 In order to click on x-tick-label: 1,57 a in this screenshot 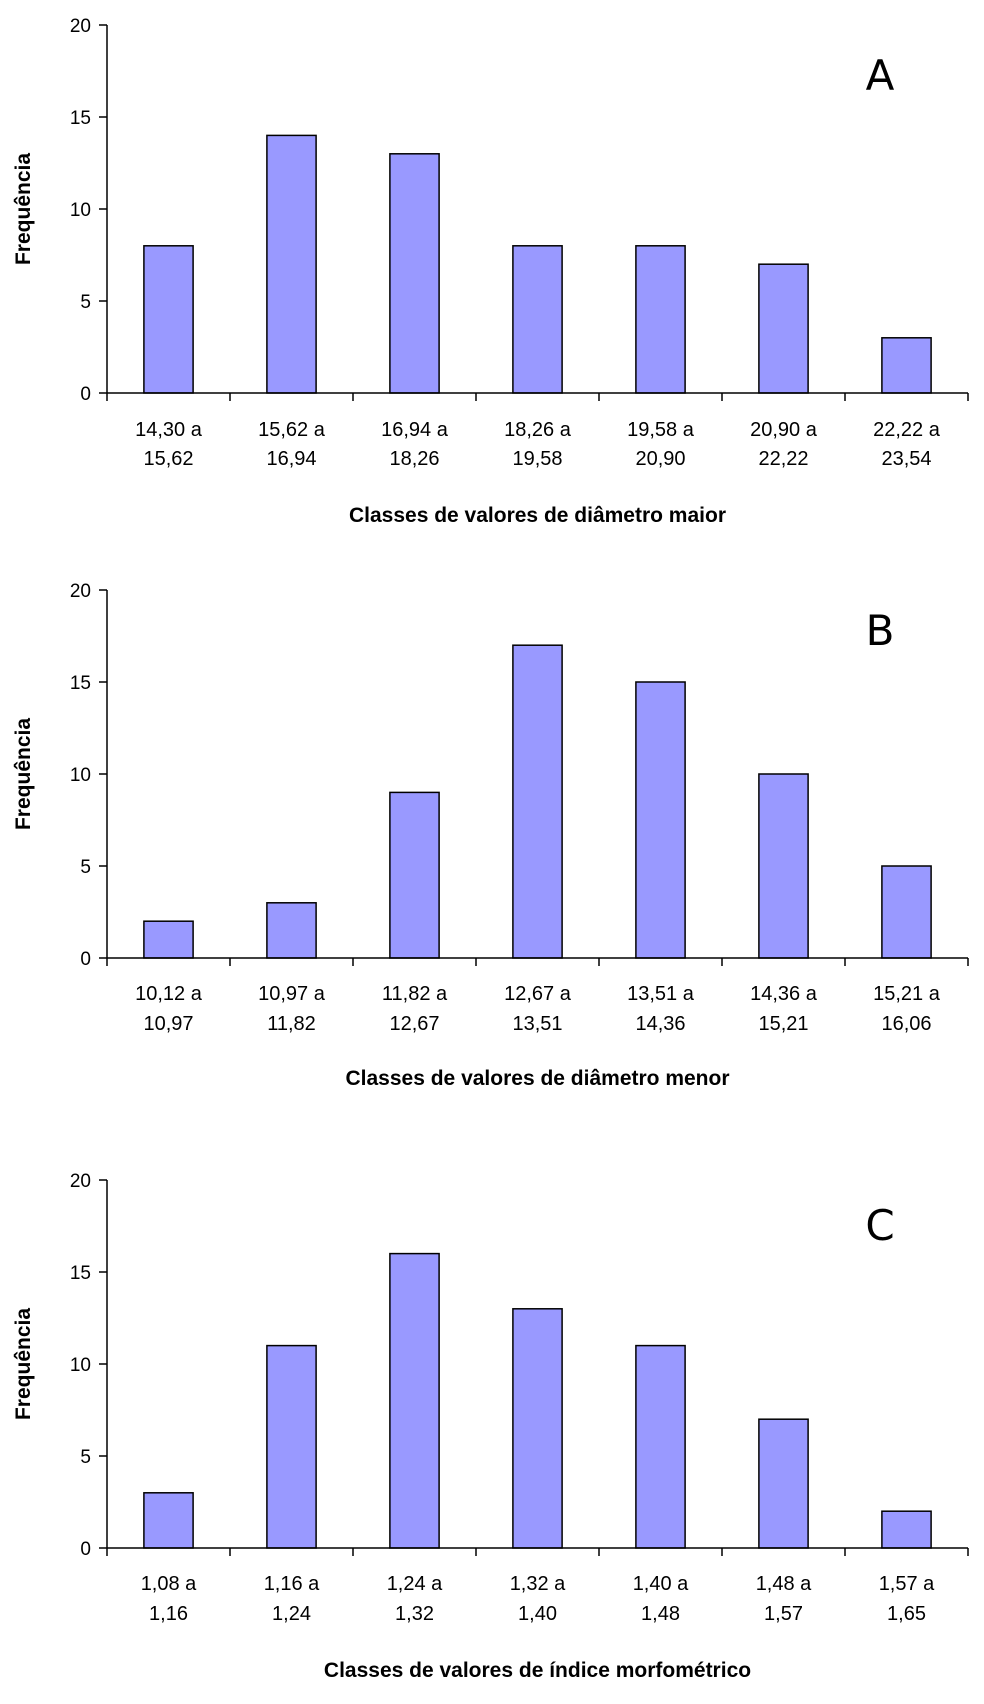, I will do `click(907, 1584)`.